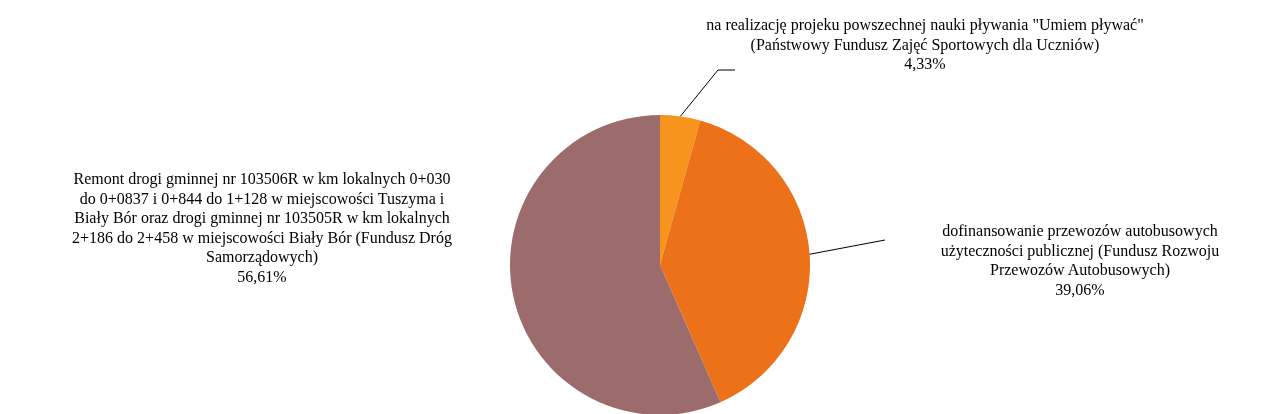 Image resolution: width=1275 pixels, height=414 pixels. I want to click on data-label: 4,33%, so click(925, 63).